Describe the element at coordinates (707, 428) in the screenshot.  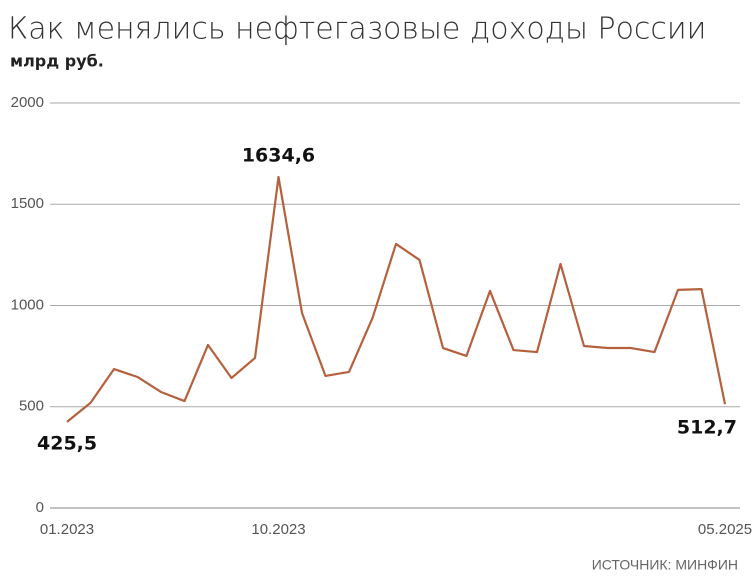
I see `data-label: 512,7` at that location.